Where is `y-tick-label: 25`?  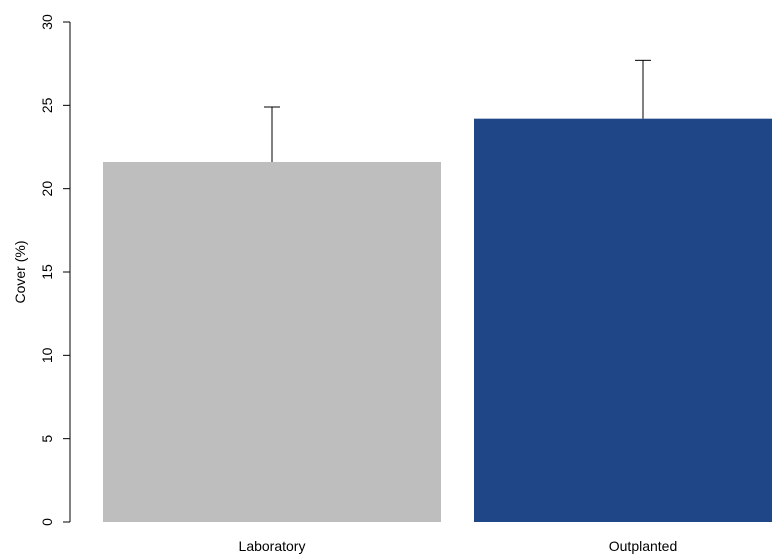 y-tick-label: 25 is located at coordinates (47, 105).